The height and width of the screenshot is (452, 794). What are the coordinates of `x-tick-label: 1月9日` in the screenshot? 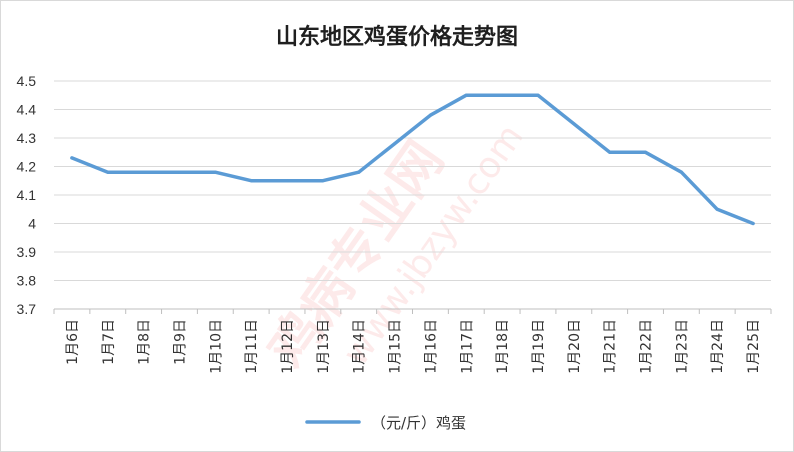 It's located at (180, 342).